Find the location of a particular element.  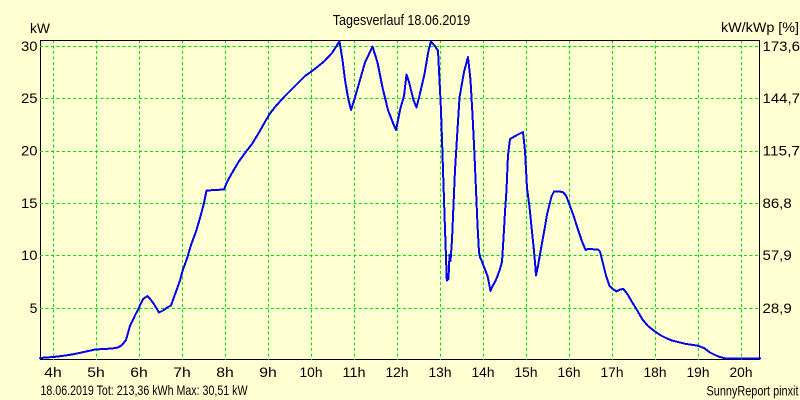

svg-text: 5 is located at coordinates (34, 308).